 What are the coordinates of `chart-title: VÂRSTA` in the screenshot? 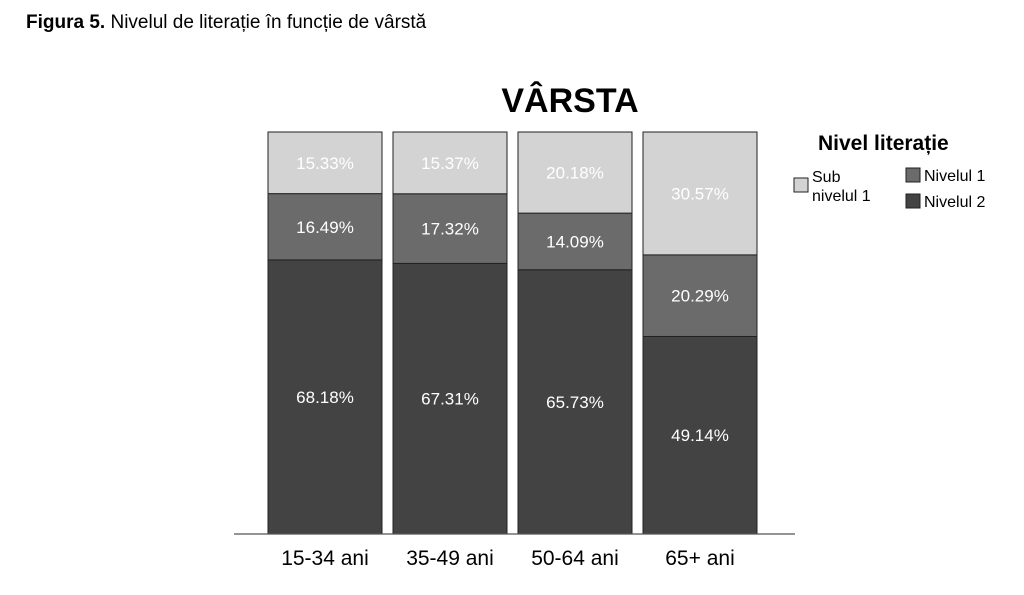 It's located at (569, 101).